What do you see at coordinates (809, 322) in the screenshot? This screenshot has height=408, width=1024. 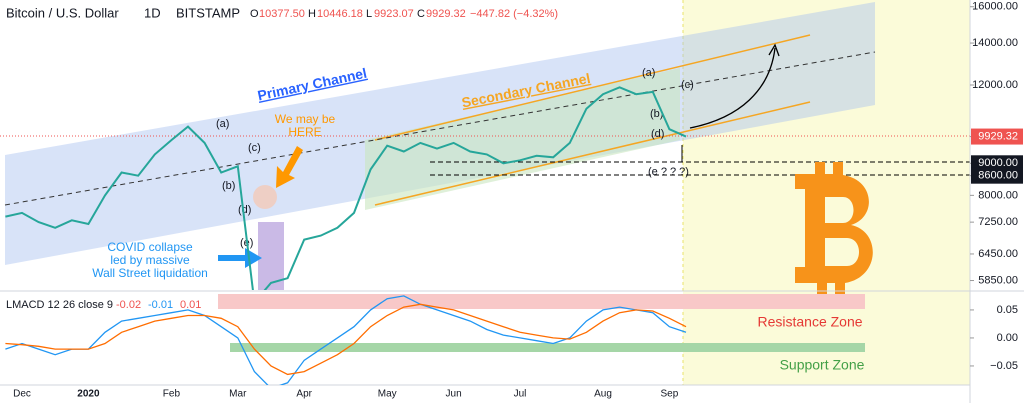 I see `zone-label: Resistance Zone` at bounding box center [809, 322].